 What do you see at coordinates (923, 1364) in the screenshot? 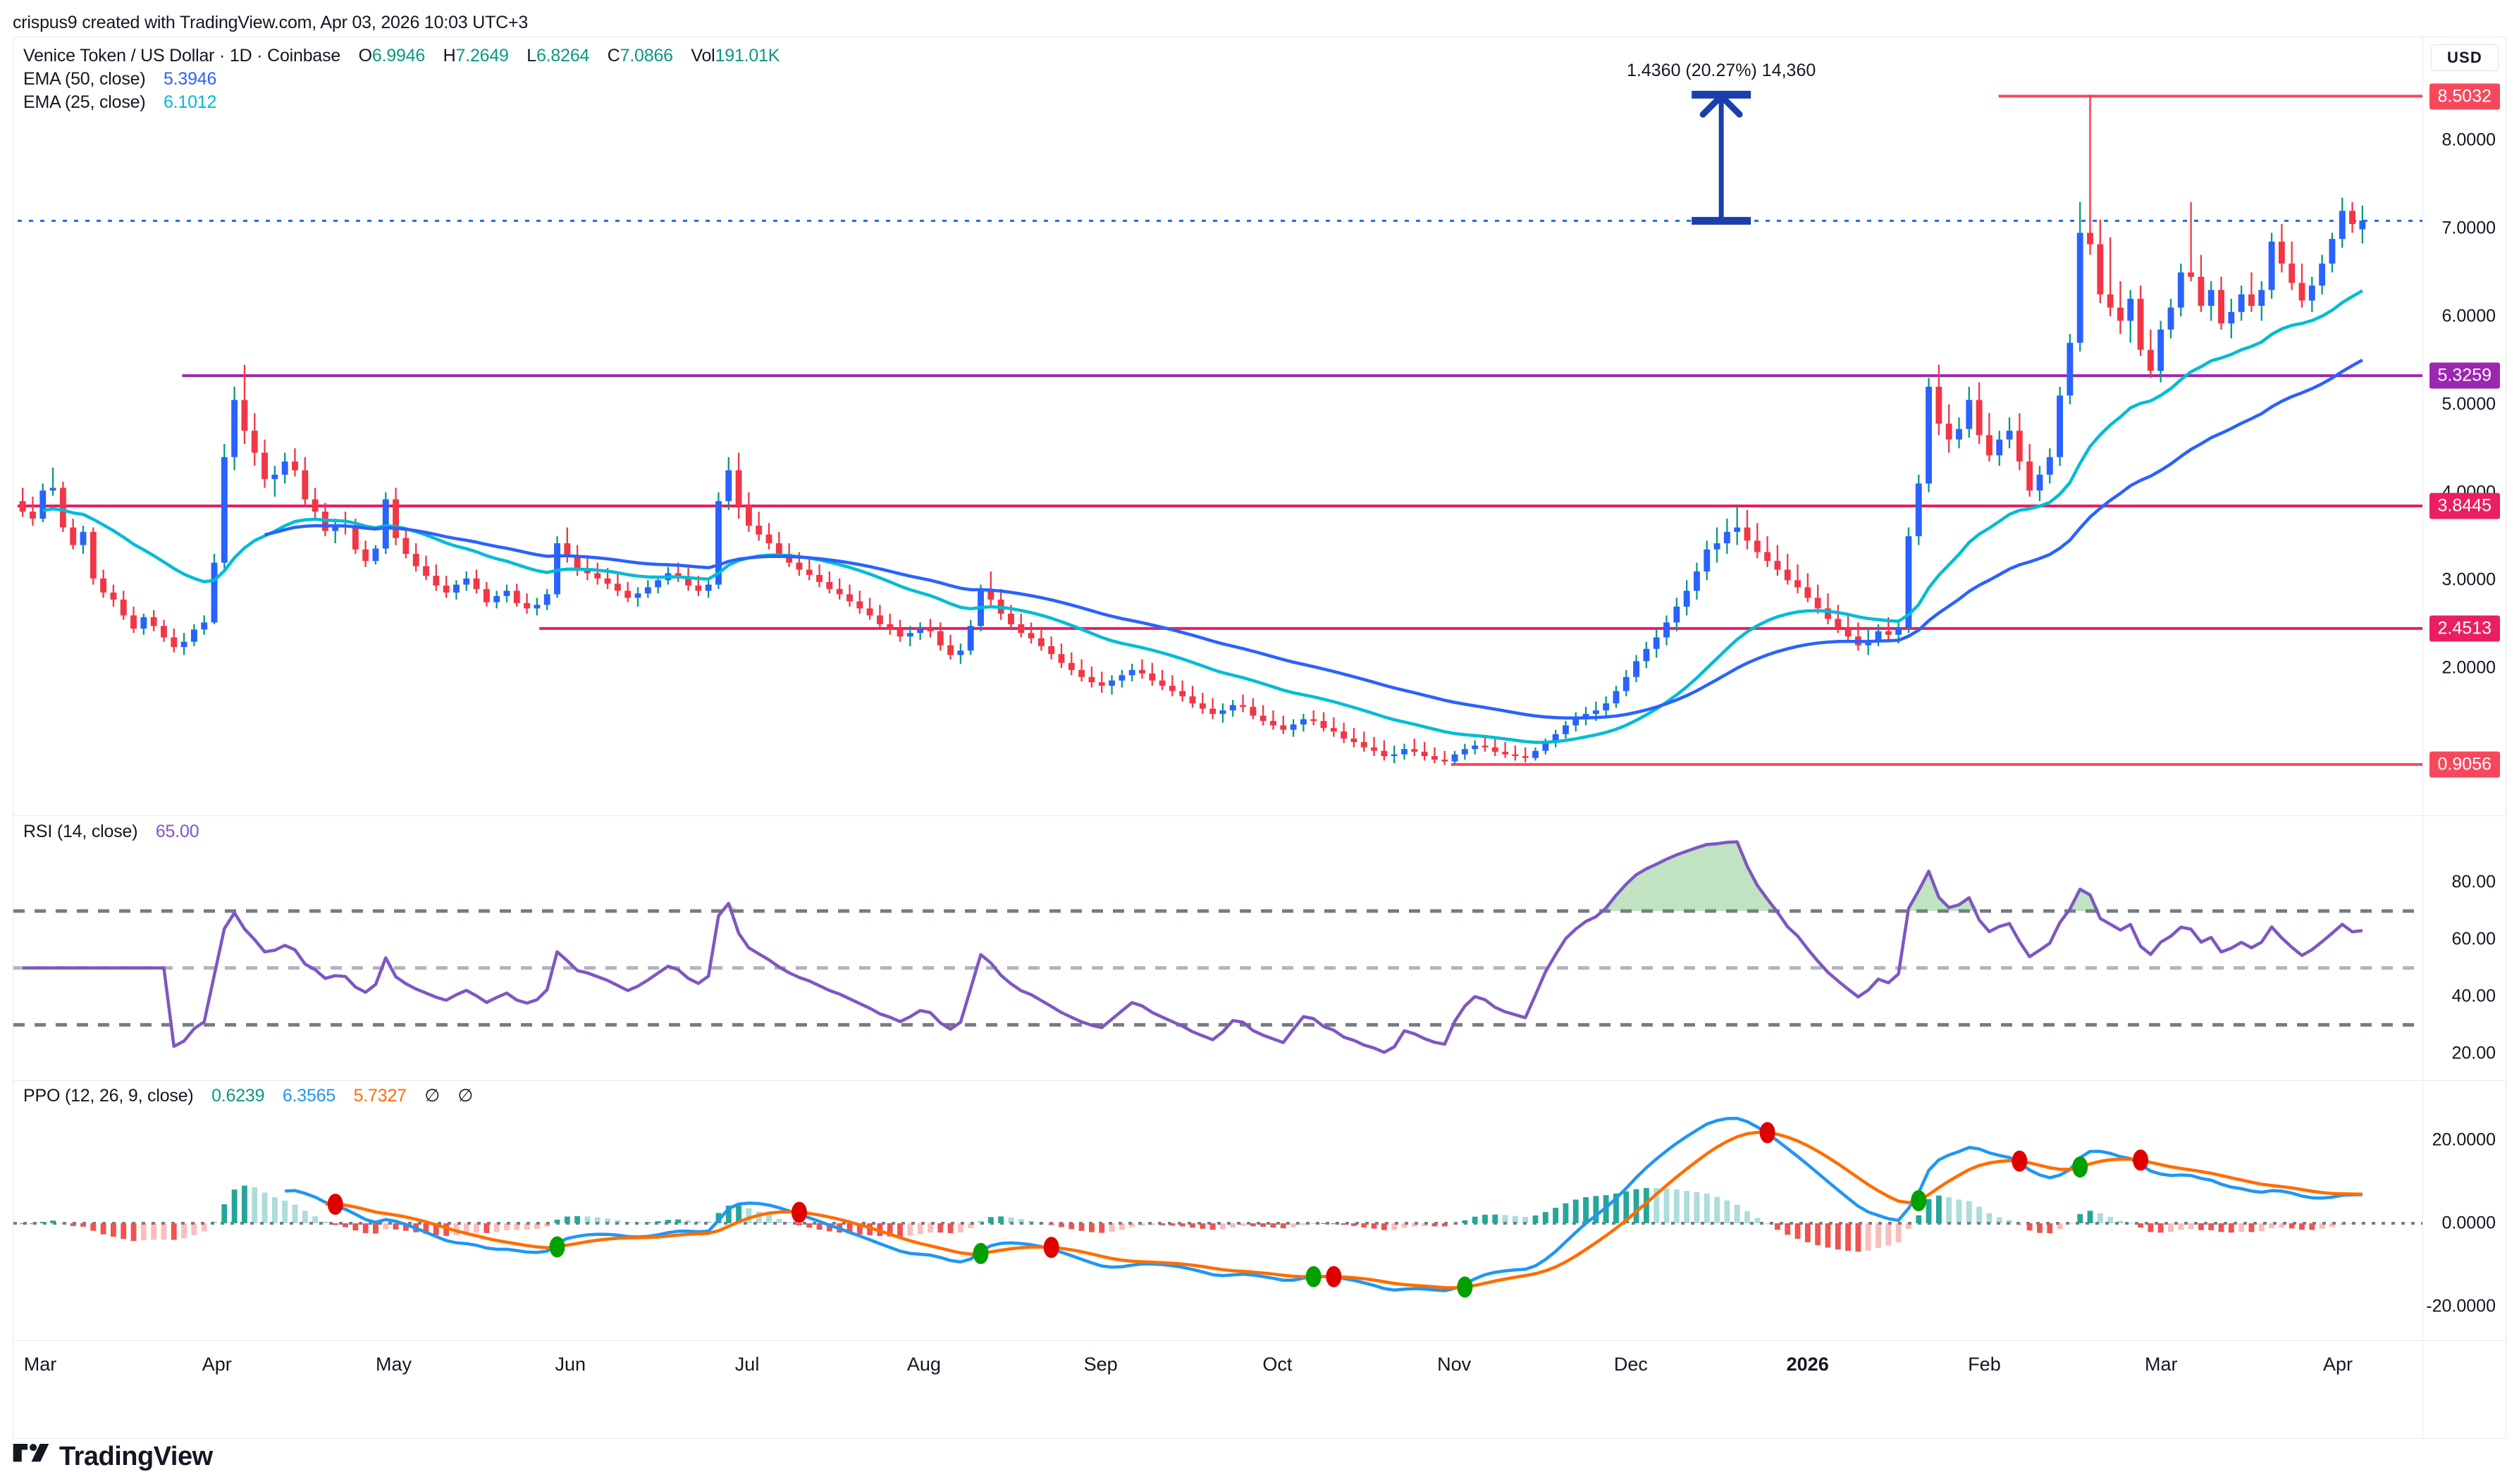
I see `time-axis-label: Aug` at bounding box center [923, 1364].